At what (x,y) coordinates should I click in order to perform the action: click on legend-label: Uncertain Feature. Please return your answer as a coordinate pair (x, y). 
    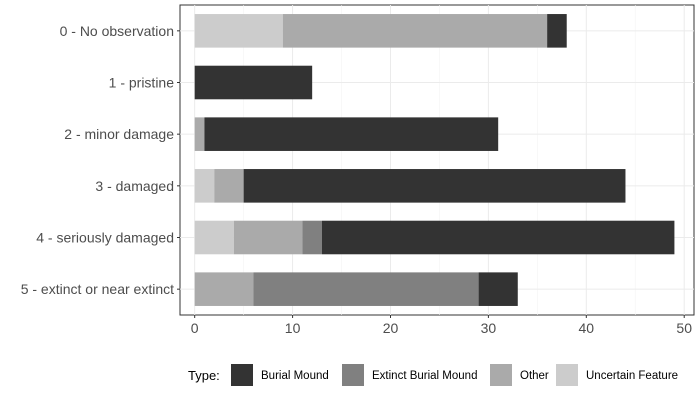
    Looking at the image, I should click on (632, 376).